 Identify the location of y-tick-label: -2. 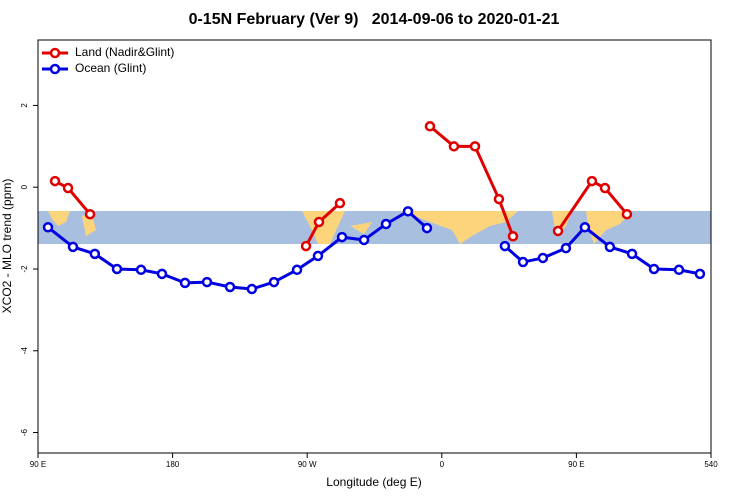
(24, 269).